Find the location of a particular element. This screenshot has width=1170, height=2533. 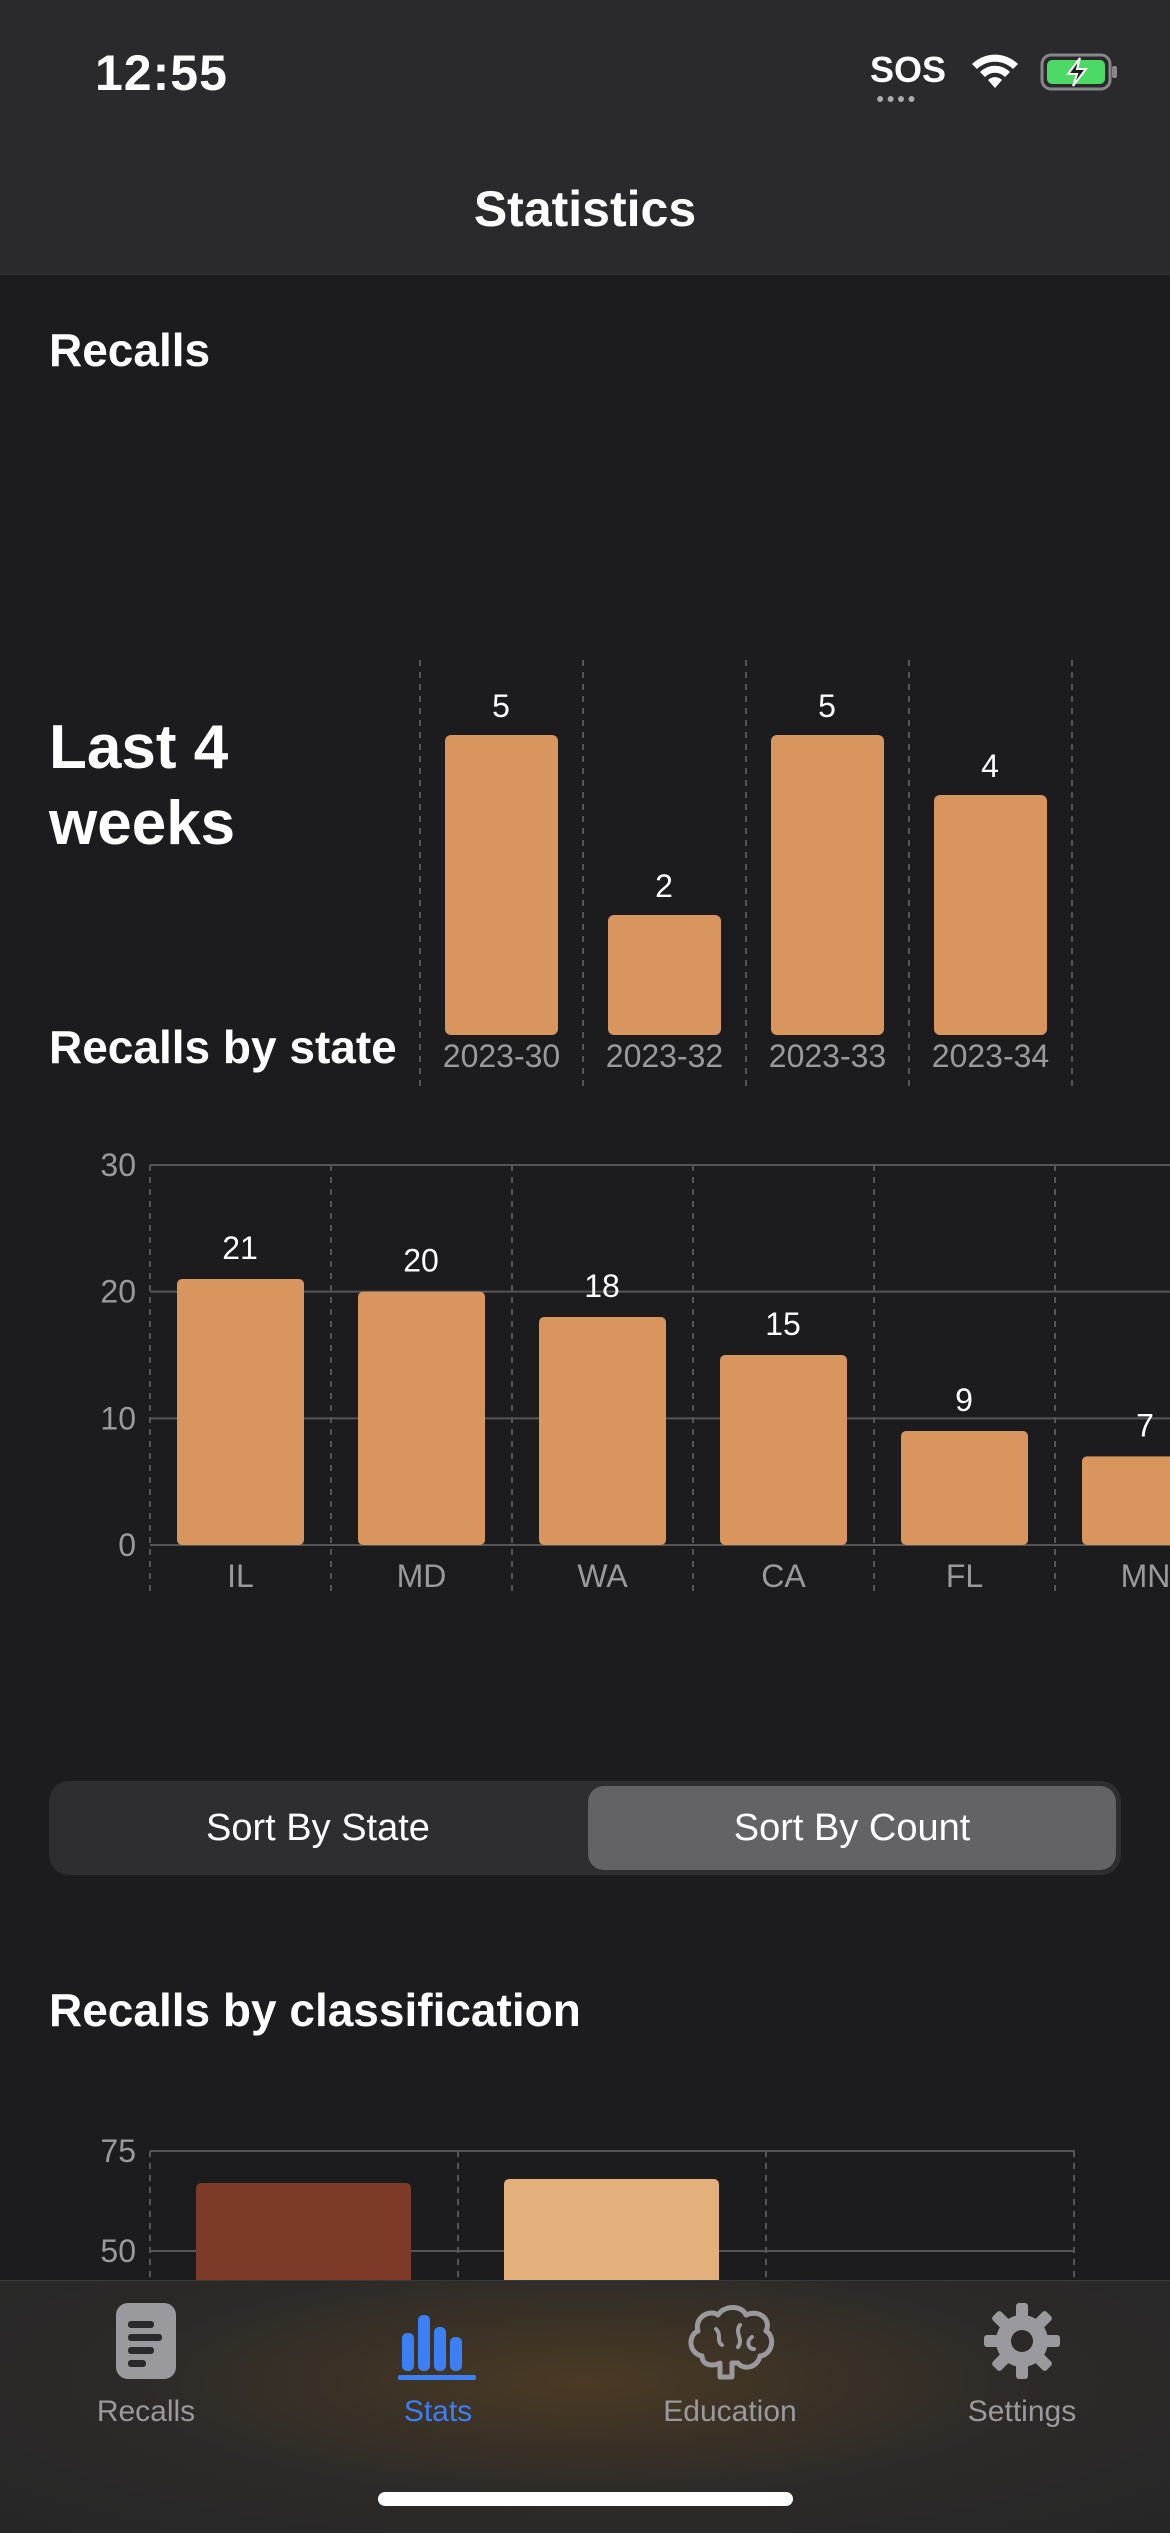

tab-settings: Settings is located at coordinates (1022, 2365).